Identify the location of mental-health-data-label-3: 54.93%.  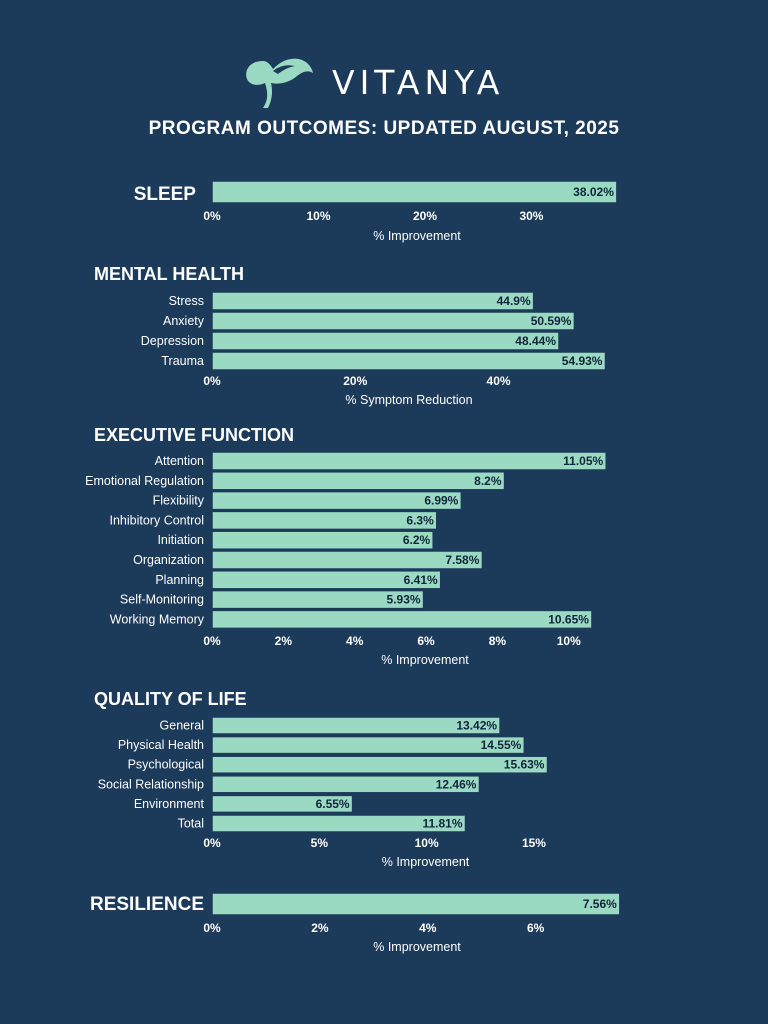
(582, 361).